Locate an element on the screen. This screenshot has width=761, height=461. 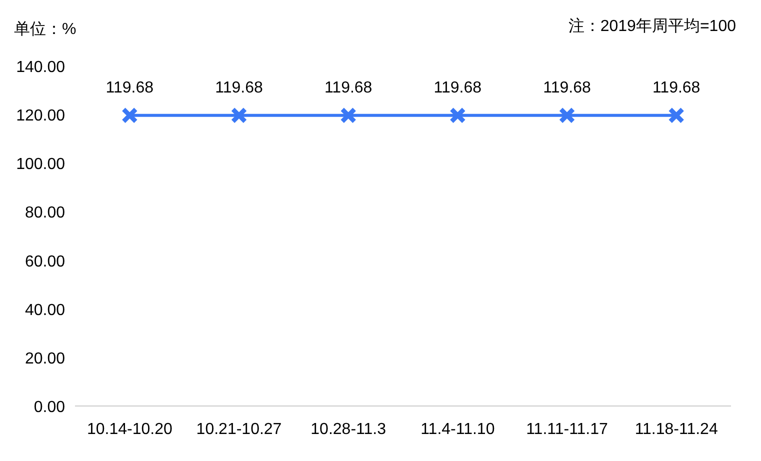
y-tick-label: 20.00 is located at coordinates (45, 359).